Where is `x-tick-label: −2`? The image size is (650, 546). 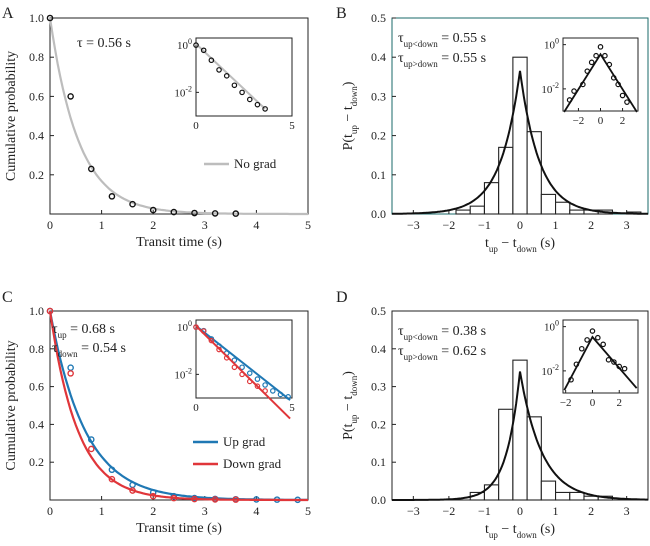 x-tick-label: −2 is located at coordinates (448, 225).